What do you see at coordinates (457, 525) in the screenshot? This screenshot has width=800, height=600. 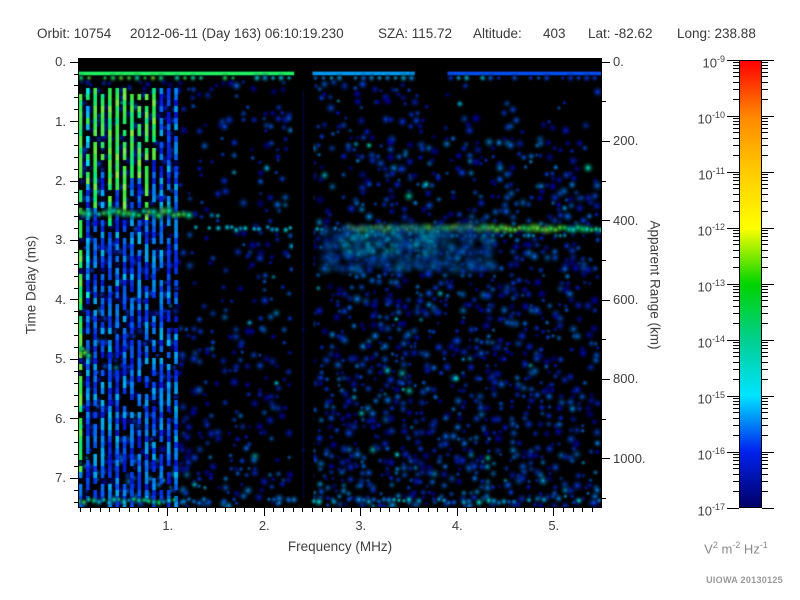 I see `x-tick-label: 4.` at bounding box center [457, 525].